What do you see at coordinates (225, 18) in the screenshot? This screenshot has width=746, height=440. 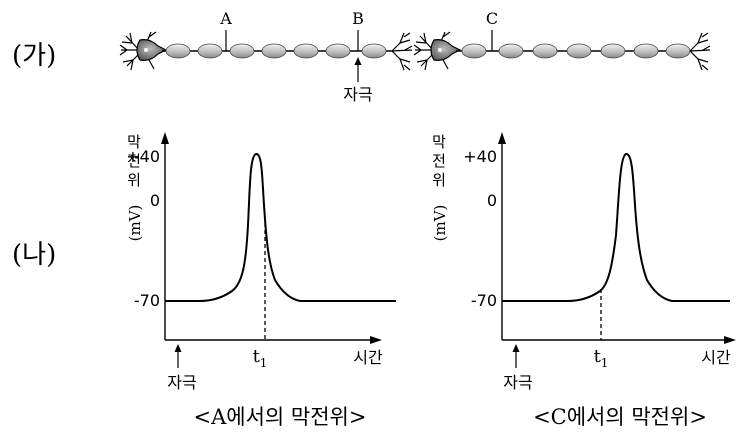 I see `point-a-label: A` at bounding box center [225, 18].